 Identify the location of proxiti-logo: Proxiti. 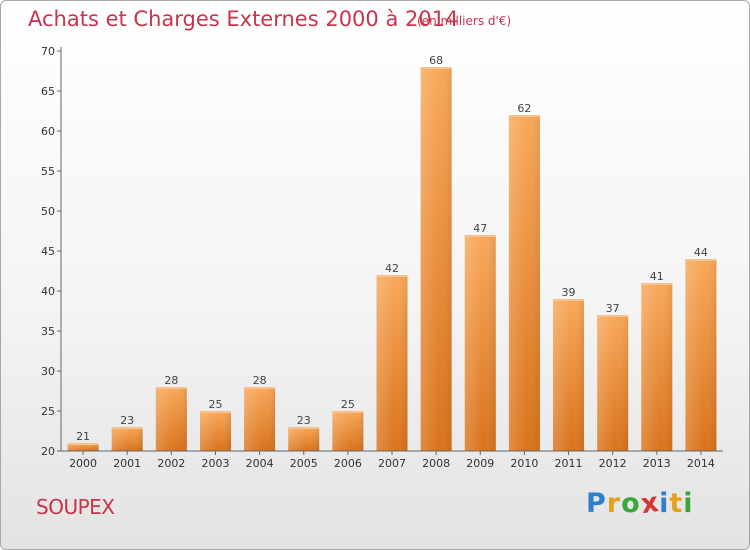
(640, 503).